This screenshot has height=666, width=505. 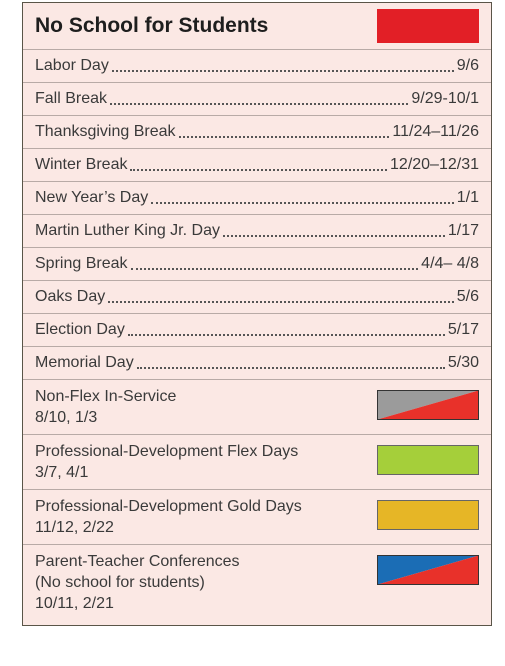 I want to click on holiday-name: Labor Day, so click(x=72, y=65).